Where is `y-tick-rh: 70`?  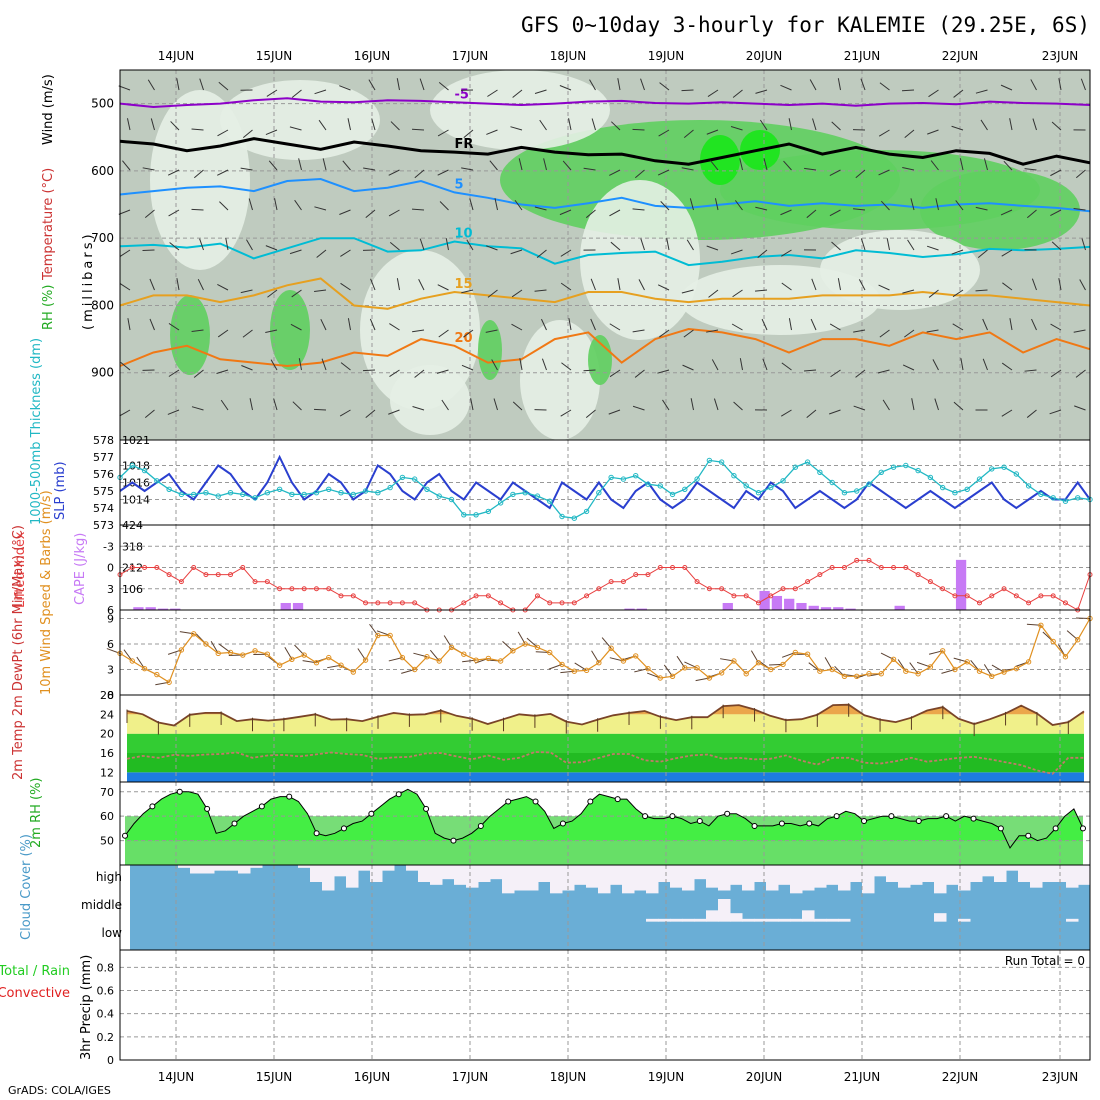 y-tick-rh: 70 is located at coordinates (107, 792).